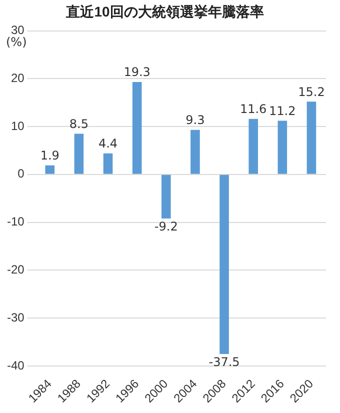  What do you see at coordinates (137, 72) in the screenshot?
I see `data-label: 19.3` at bounding box center [137, 72].